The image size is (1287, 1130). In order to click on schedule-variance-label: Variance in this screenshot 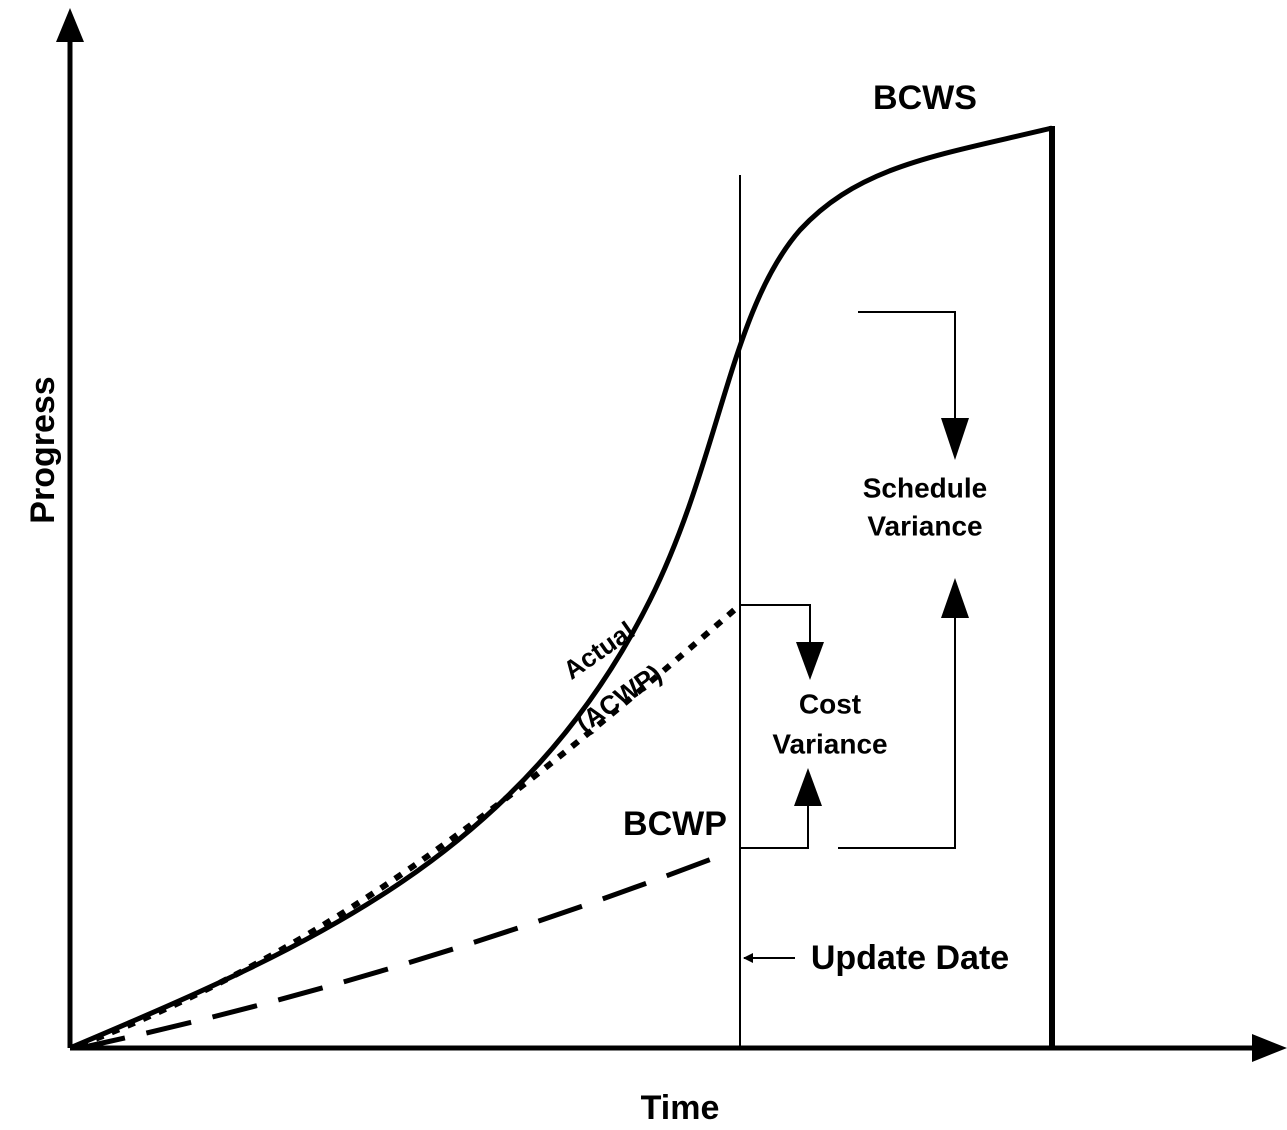, I will do `click(924, 525)`.